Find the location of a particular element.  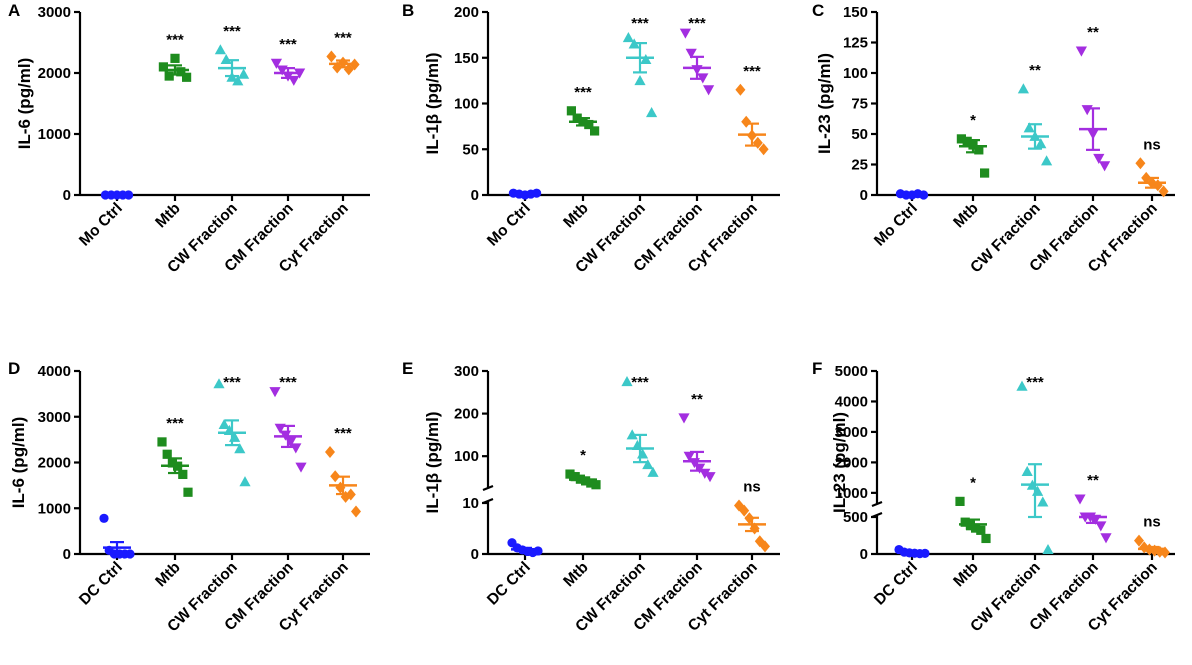

y-tick-label: 3000 is located at coordinates (54, 12).